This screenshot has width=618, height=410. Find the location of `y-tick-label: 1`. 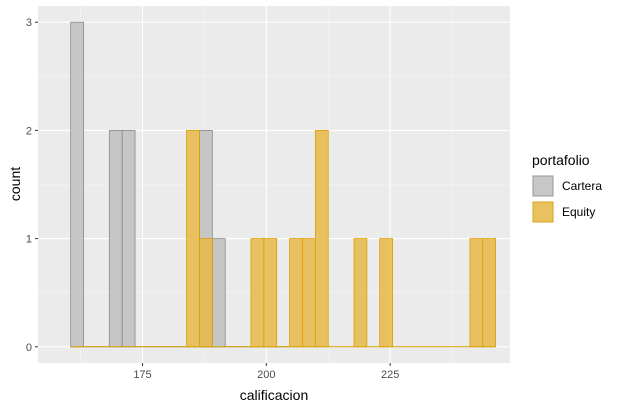

y-tick-label: 1 is located at coordinates (29, 240).